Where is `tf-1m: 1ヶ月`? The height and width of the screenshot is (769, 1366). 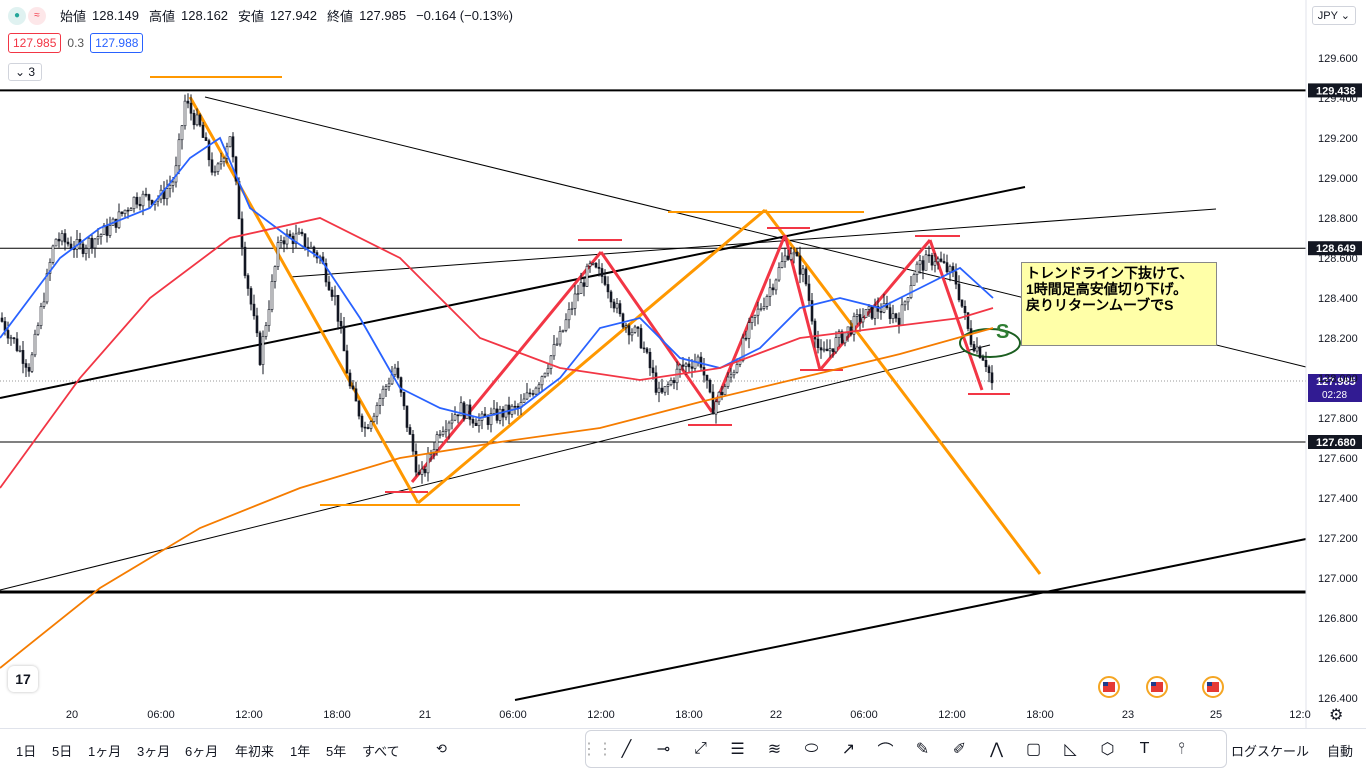
tf-1m: 1ヶ月 is located at coordinates (105, 751).